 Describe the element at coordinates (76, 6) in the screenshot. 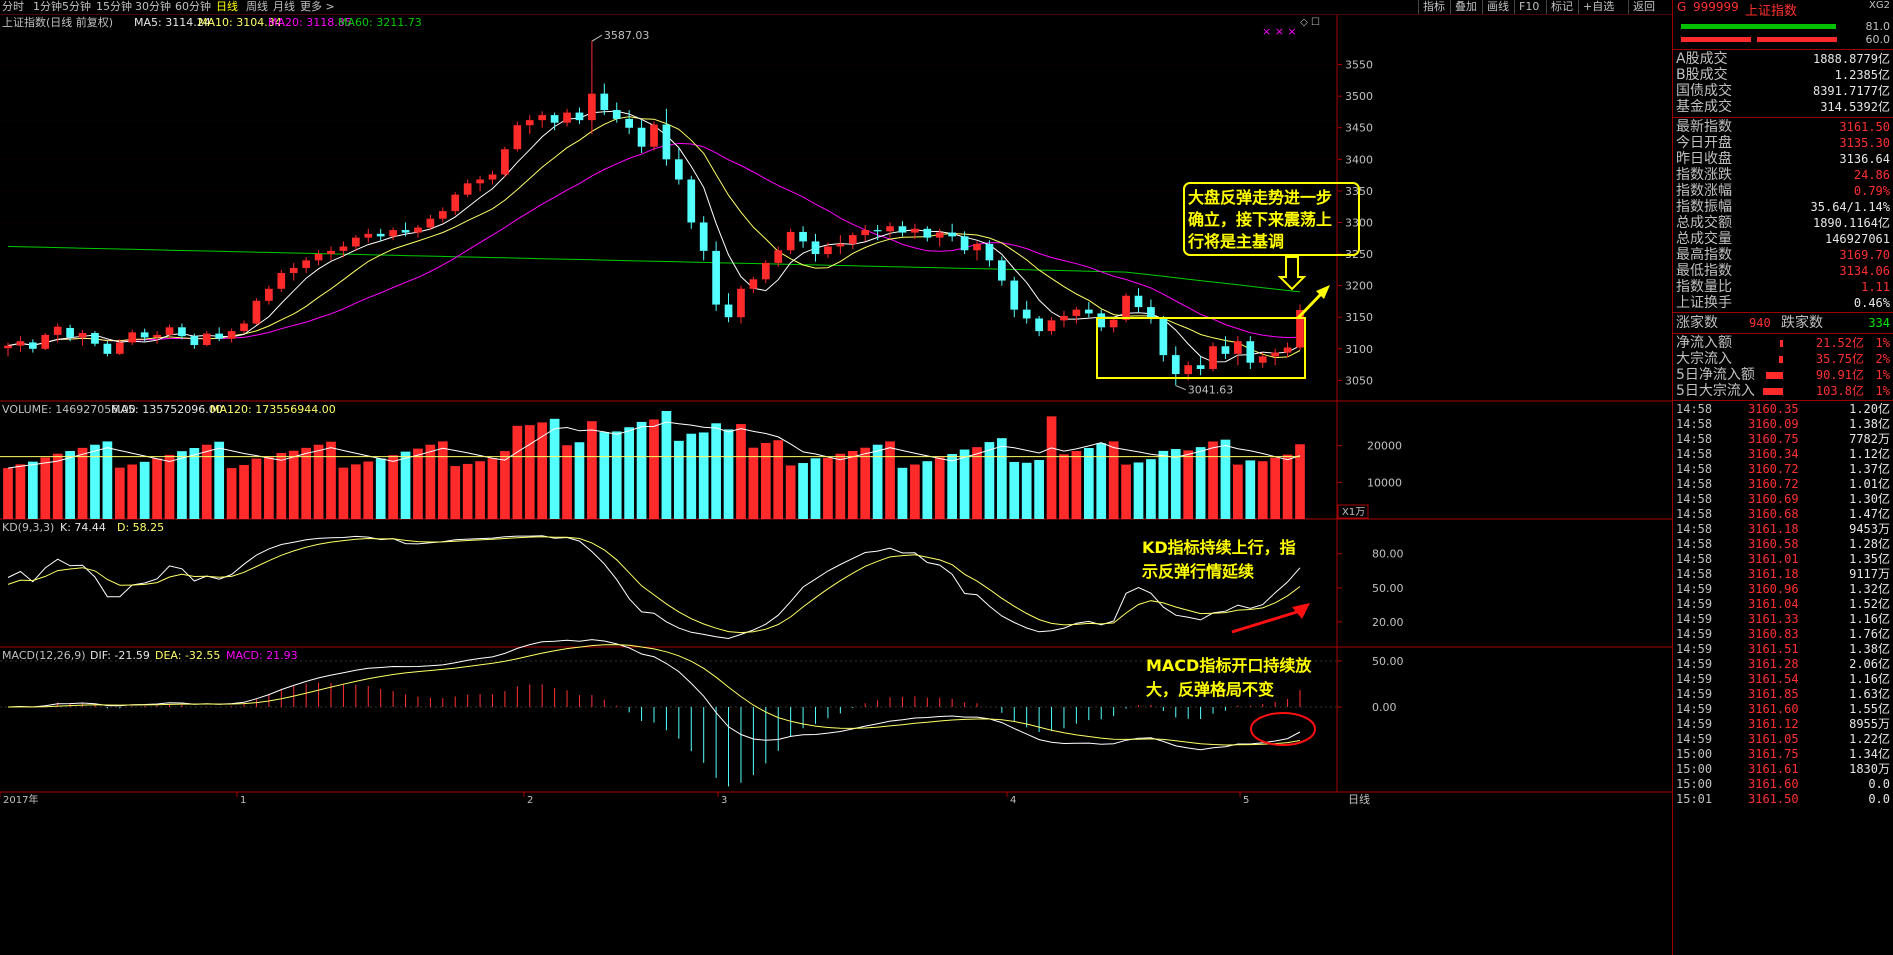

I see `timeframe-tab: 5分钟` at that location.